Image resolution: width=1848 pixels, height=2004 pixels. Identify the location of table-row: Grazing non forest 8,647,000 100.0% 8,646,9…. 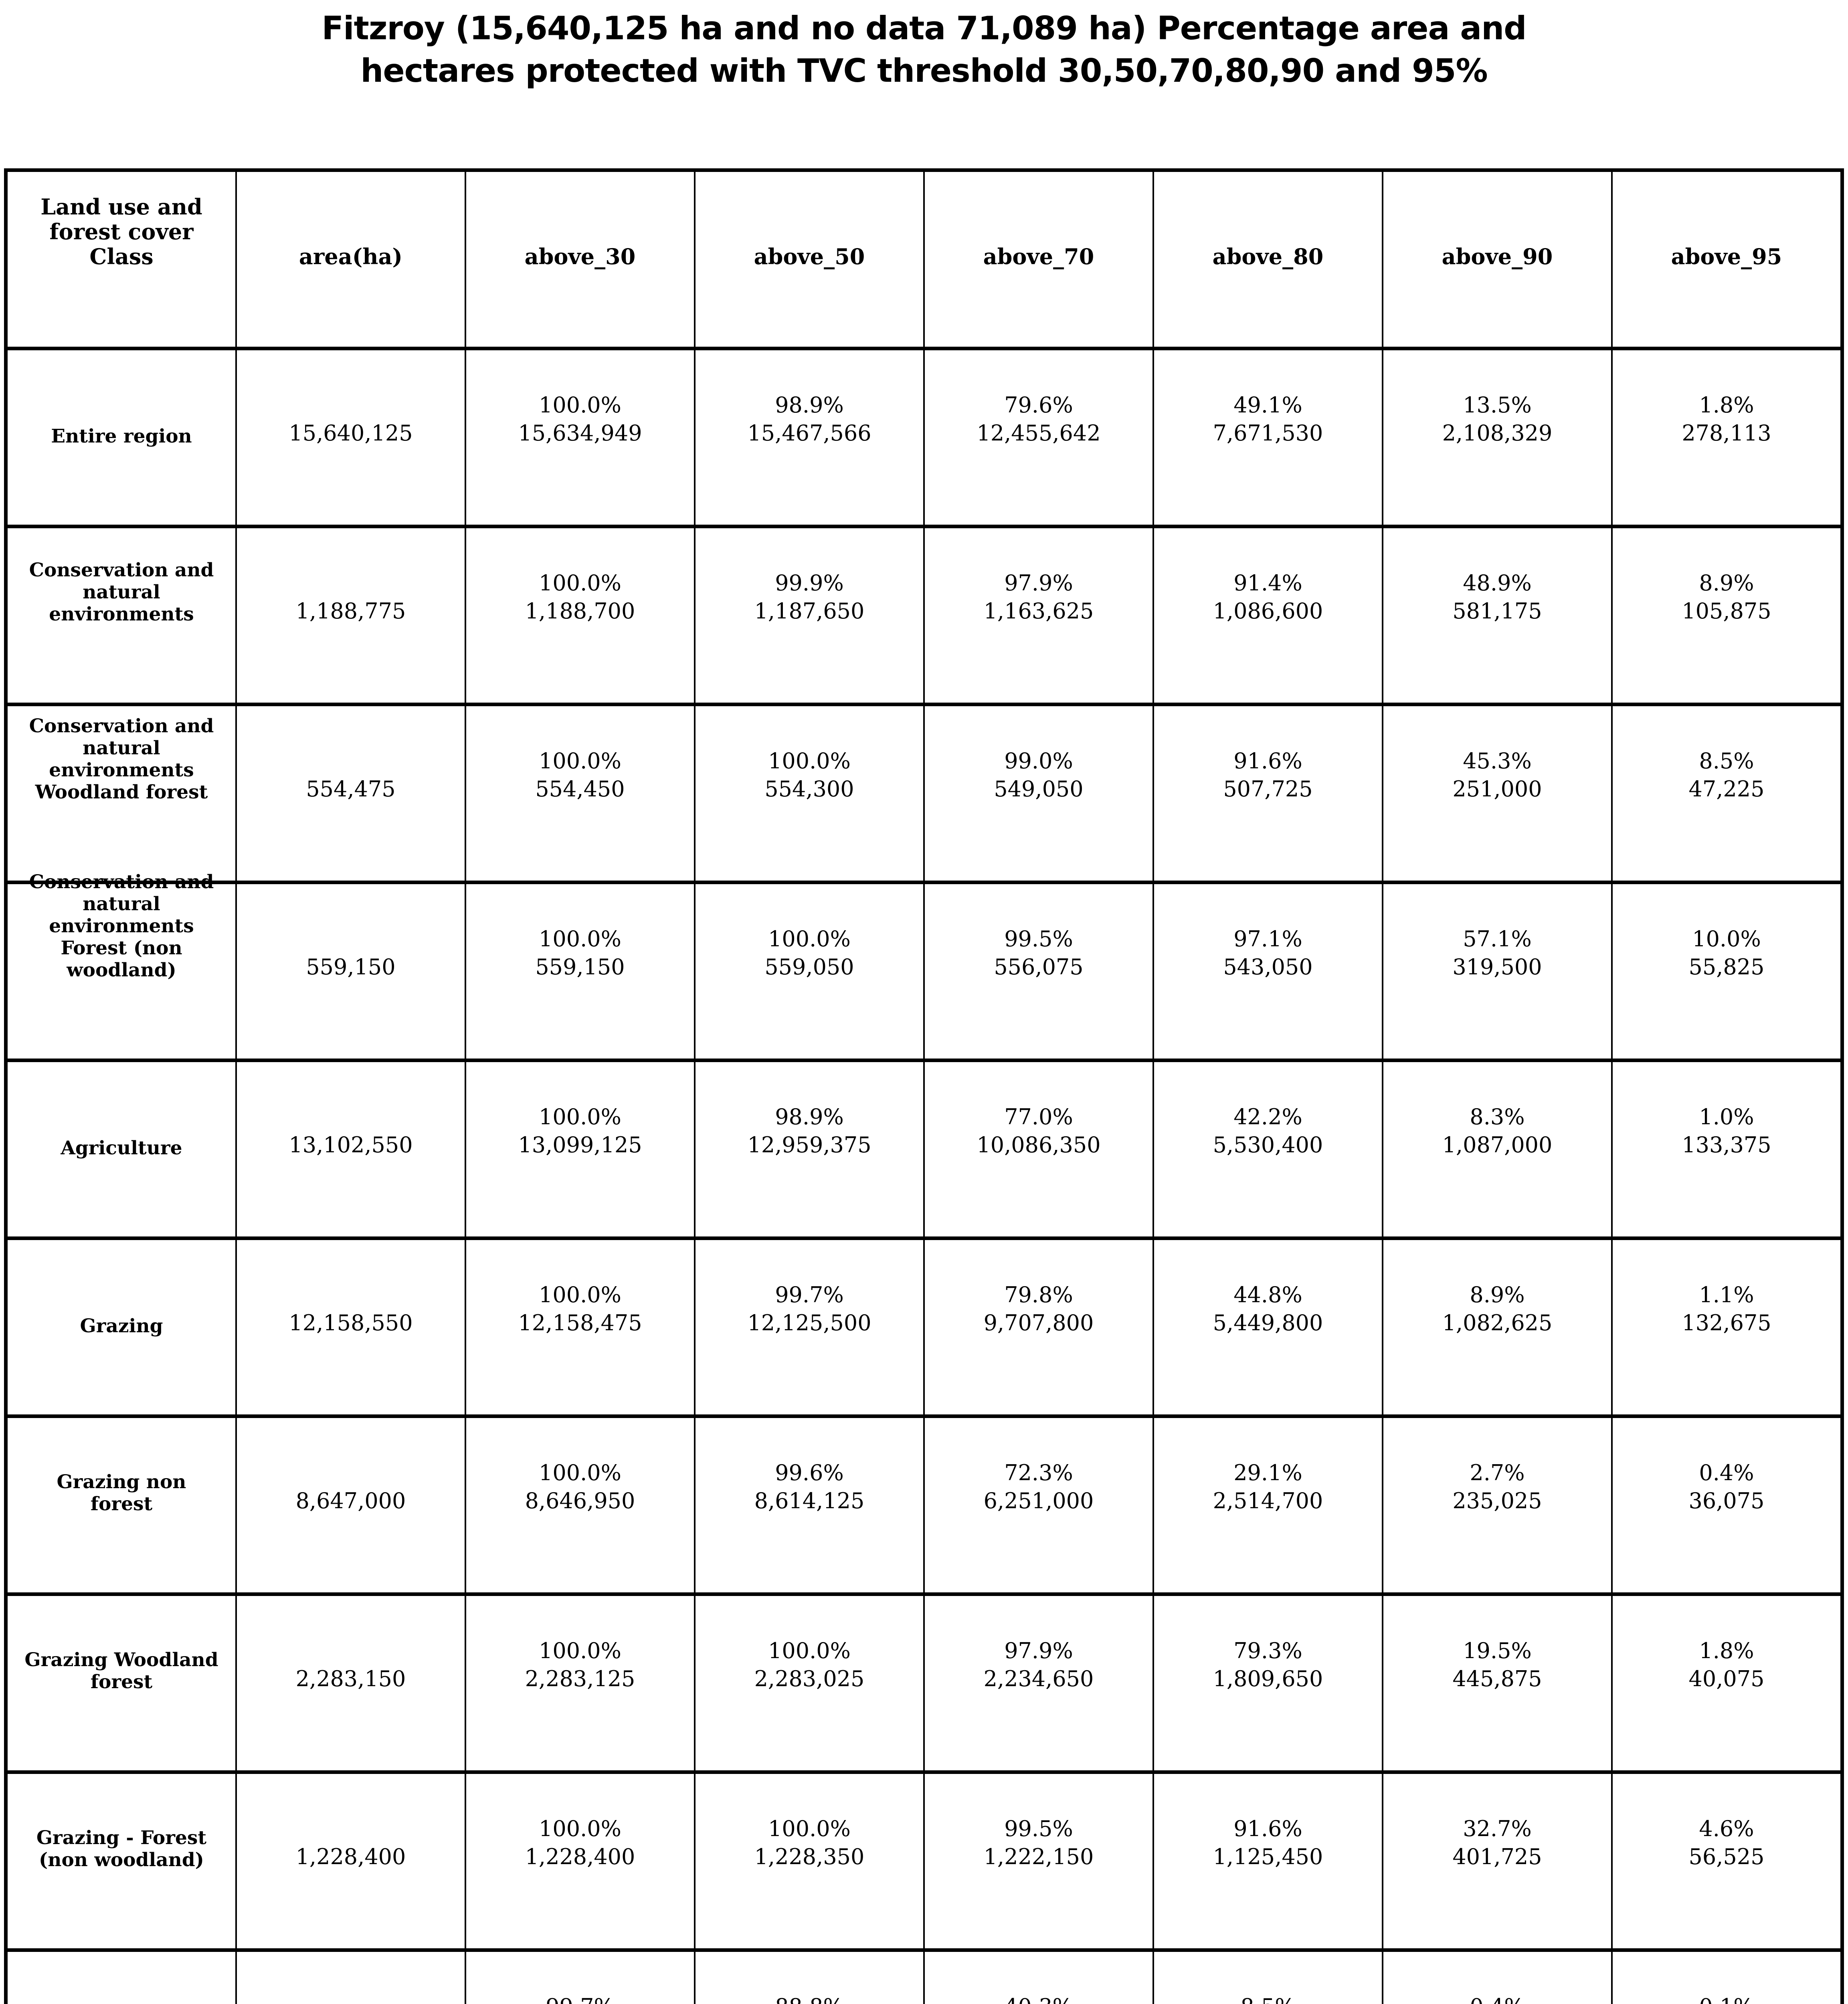
(924, 1505).